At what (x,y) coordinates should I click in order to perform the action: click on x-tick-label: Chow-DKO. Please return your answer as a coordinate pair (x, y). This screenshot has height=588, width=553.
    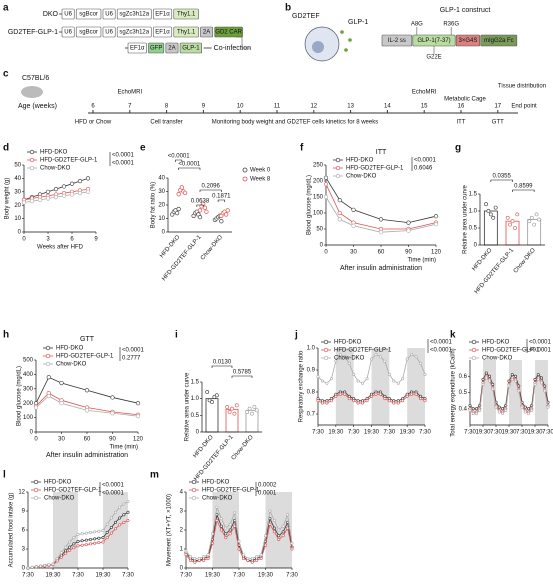
    Looking at the image, I should click on (212, 247).